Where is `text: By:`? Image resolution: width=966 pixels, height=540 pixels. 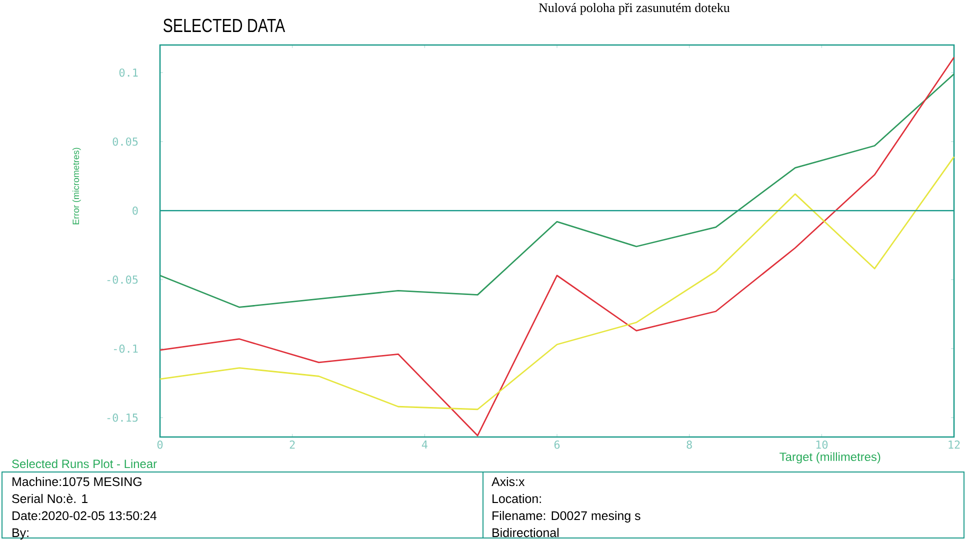
text: By: is located at coordinates (20, 534).